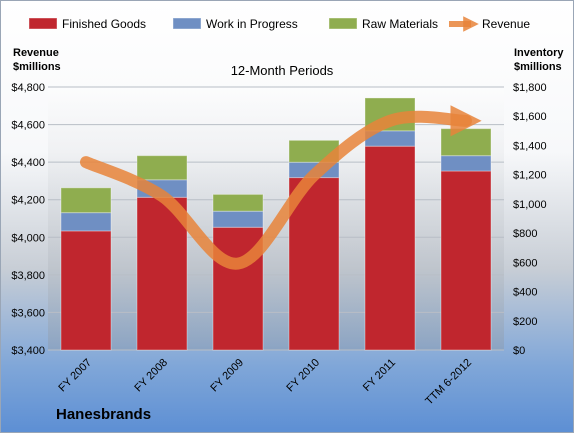 This screenshot has height=433, width=574. I want to click on legend-label: Raw Materials, so click(400, 24).